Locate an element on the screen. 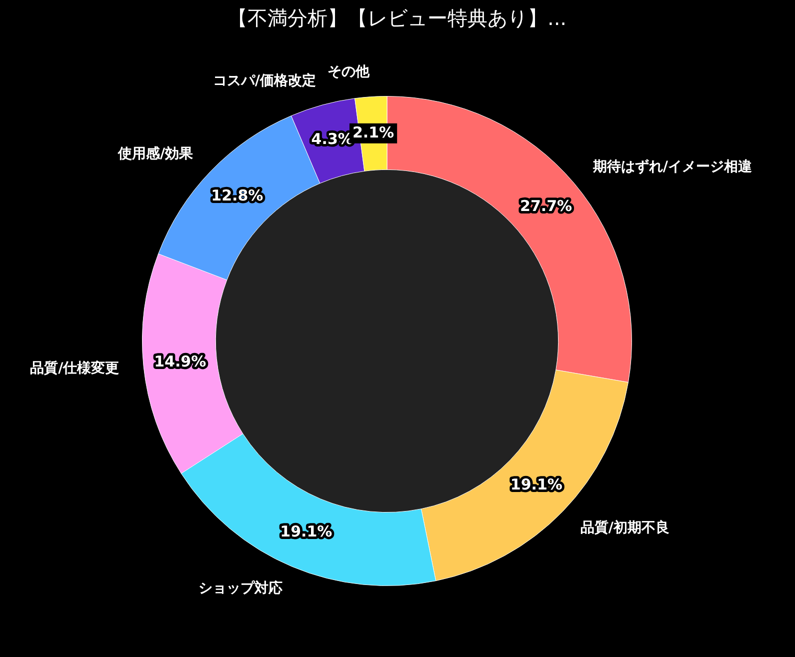 This screenshot has width=795, height=657. slice-label: コスパ/価格改定 is located at coordinates (264, 80).